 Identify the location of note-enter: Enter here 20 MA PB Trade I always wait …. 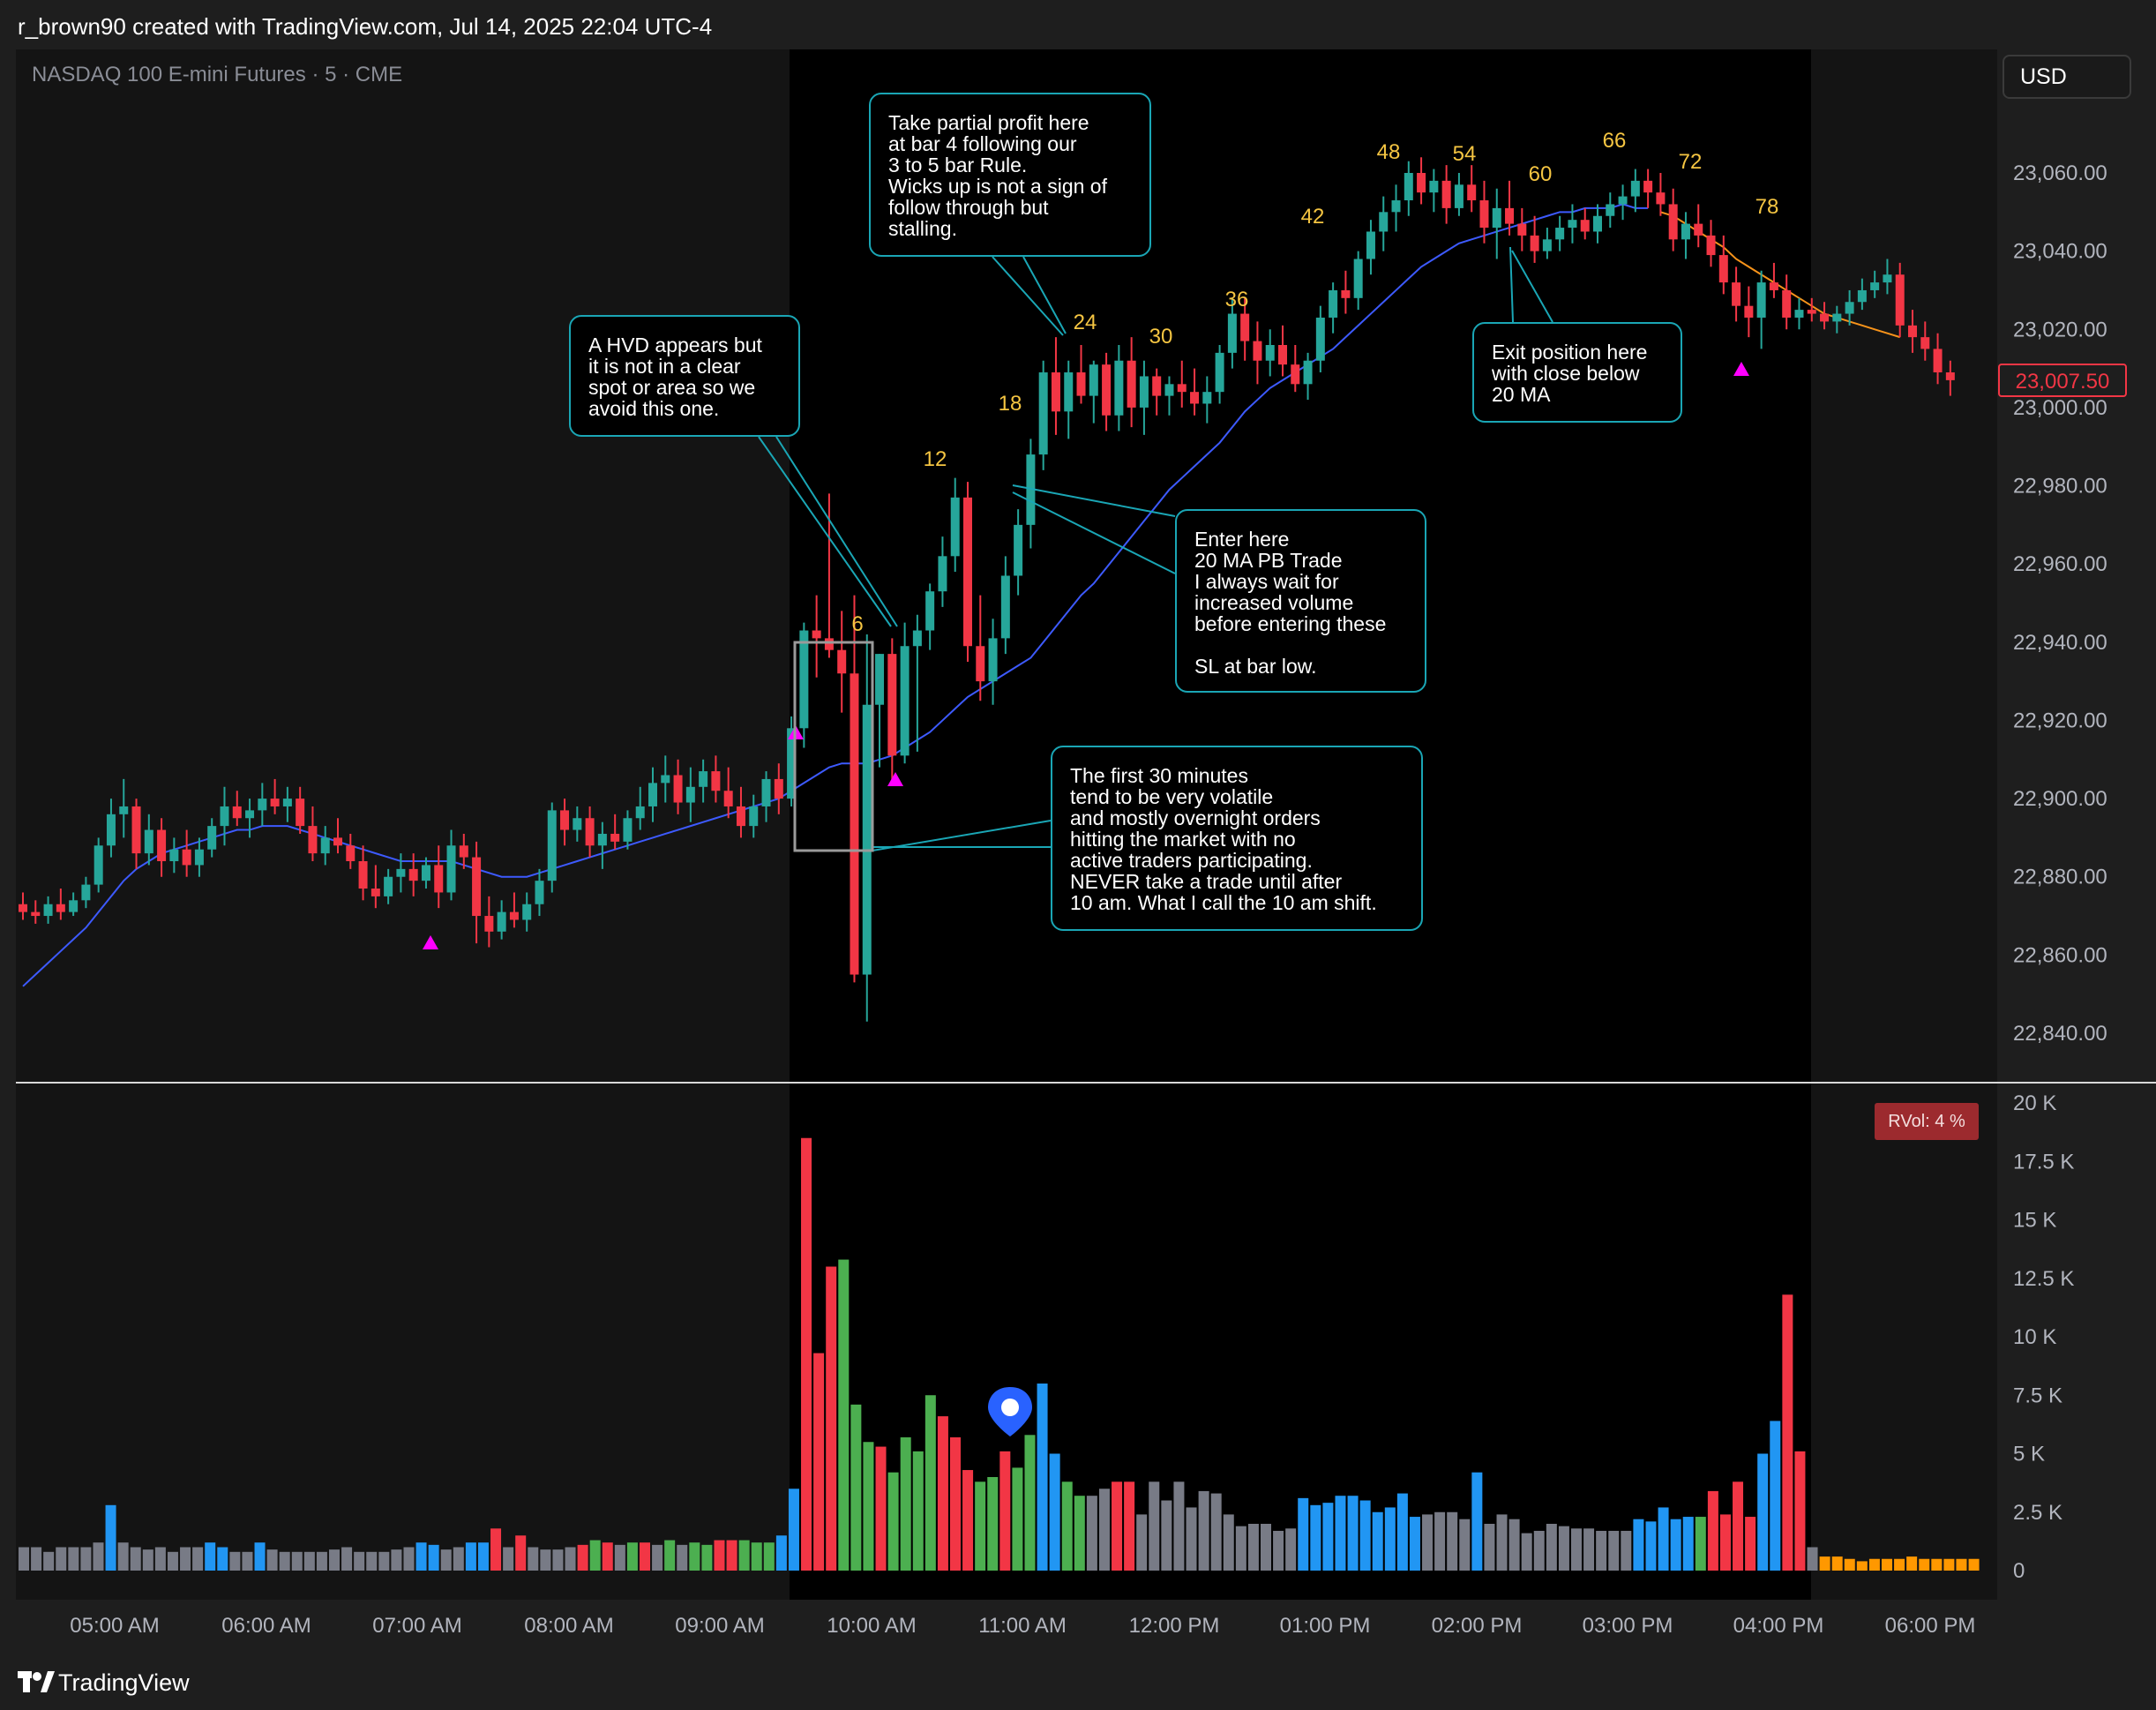
(1300, 601).